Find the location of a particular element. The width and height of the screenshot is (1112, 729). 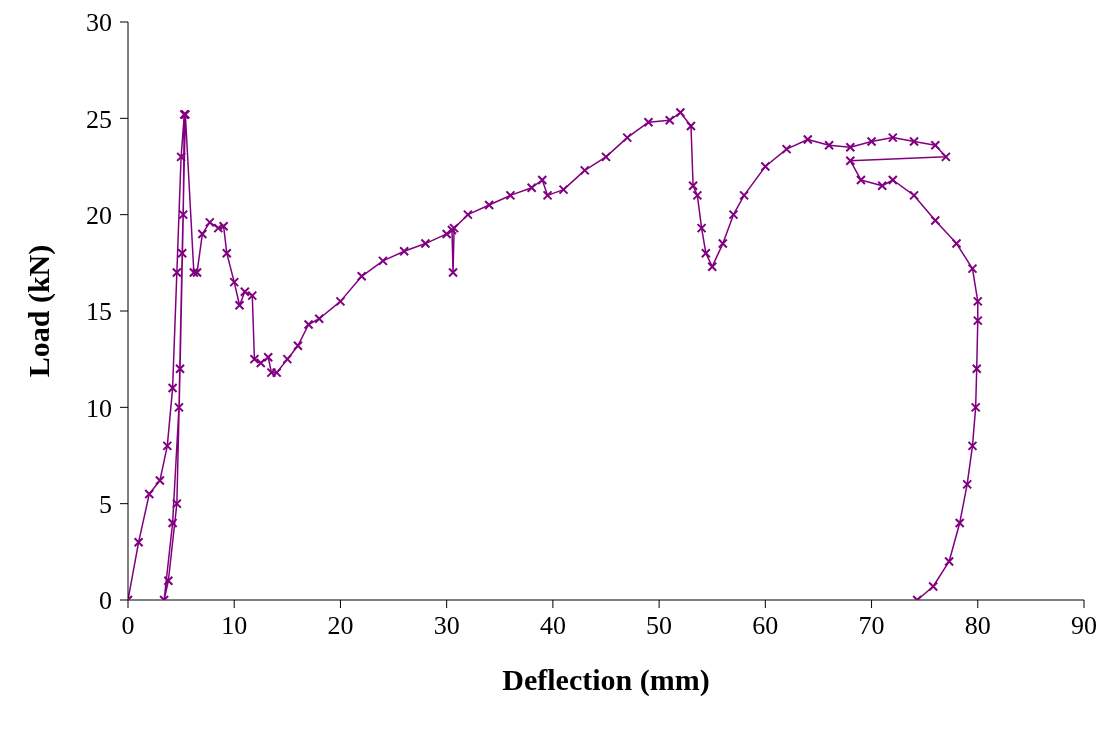

y-tick-label: 30 is located at coordinates (99, 23).